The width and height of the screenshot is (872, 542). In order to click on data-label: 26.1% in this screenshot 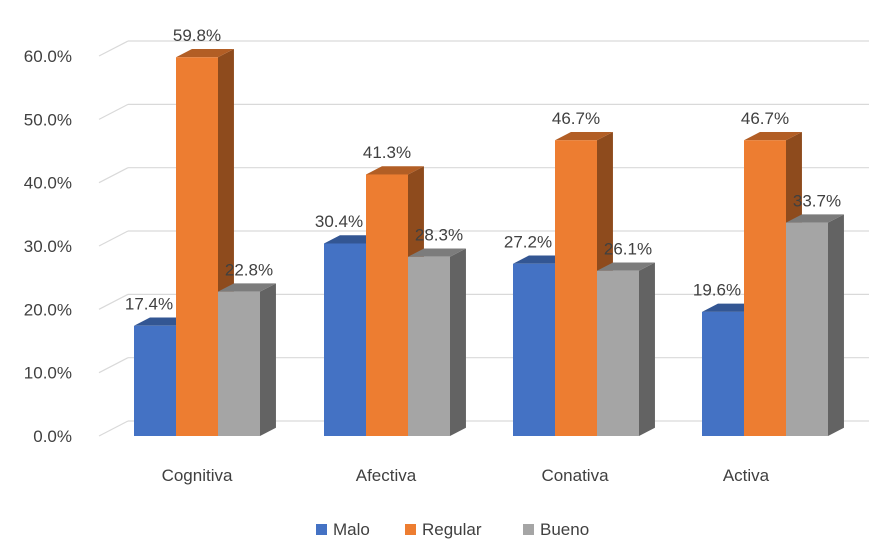, I will do `click(628, 248)`.